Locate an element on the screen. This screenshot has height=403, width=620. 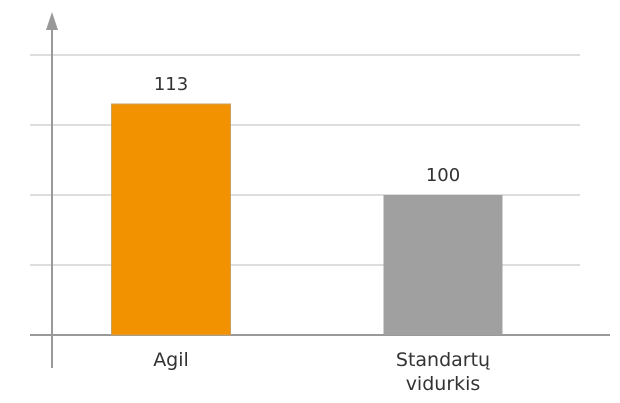
value-label: 100 is located at coordinates (443, 175).